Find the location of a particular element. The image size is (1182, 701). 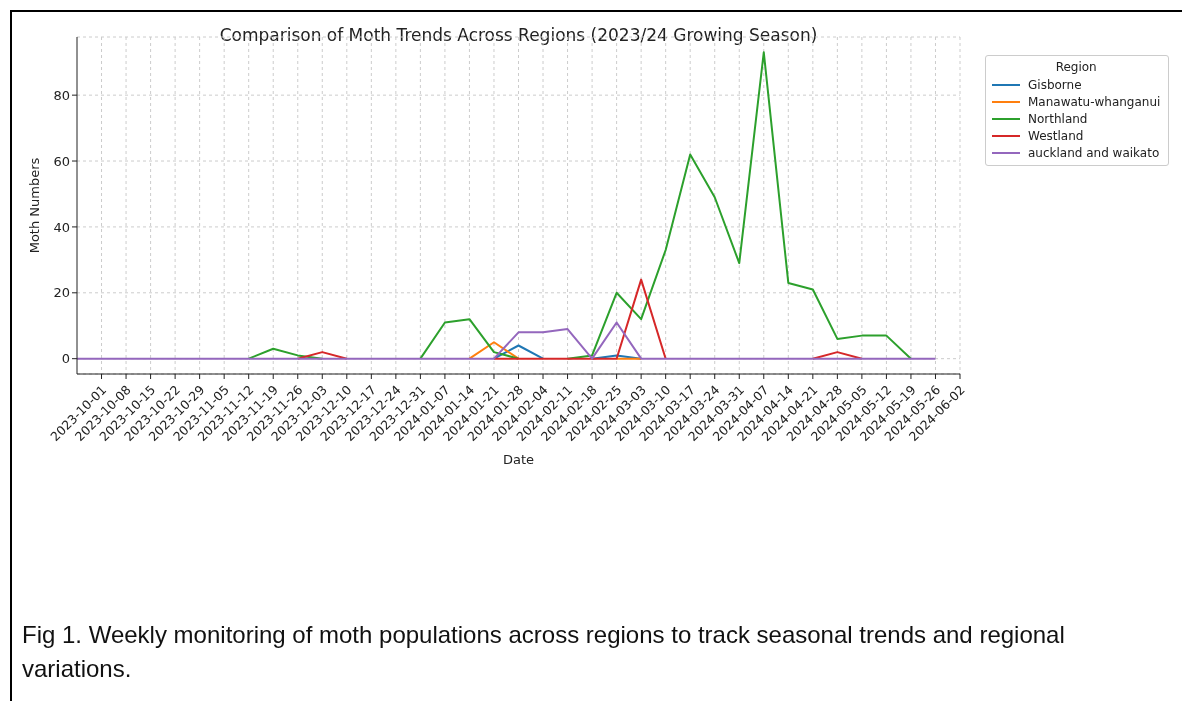

legend-title: Region is located at coordinates (1076, 67).